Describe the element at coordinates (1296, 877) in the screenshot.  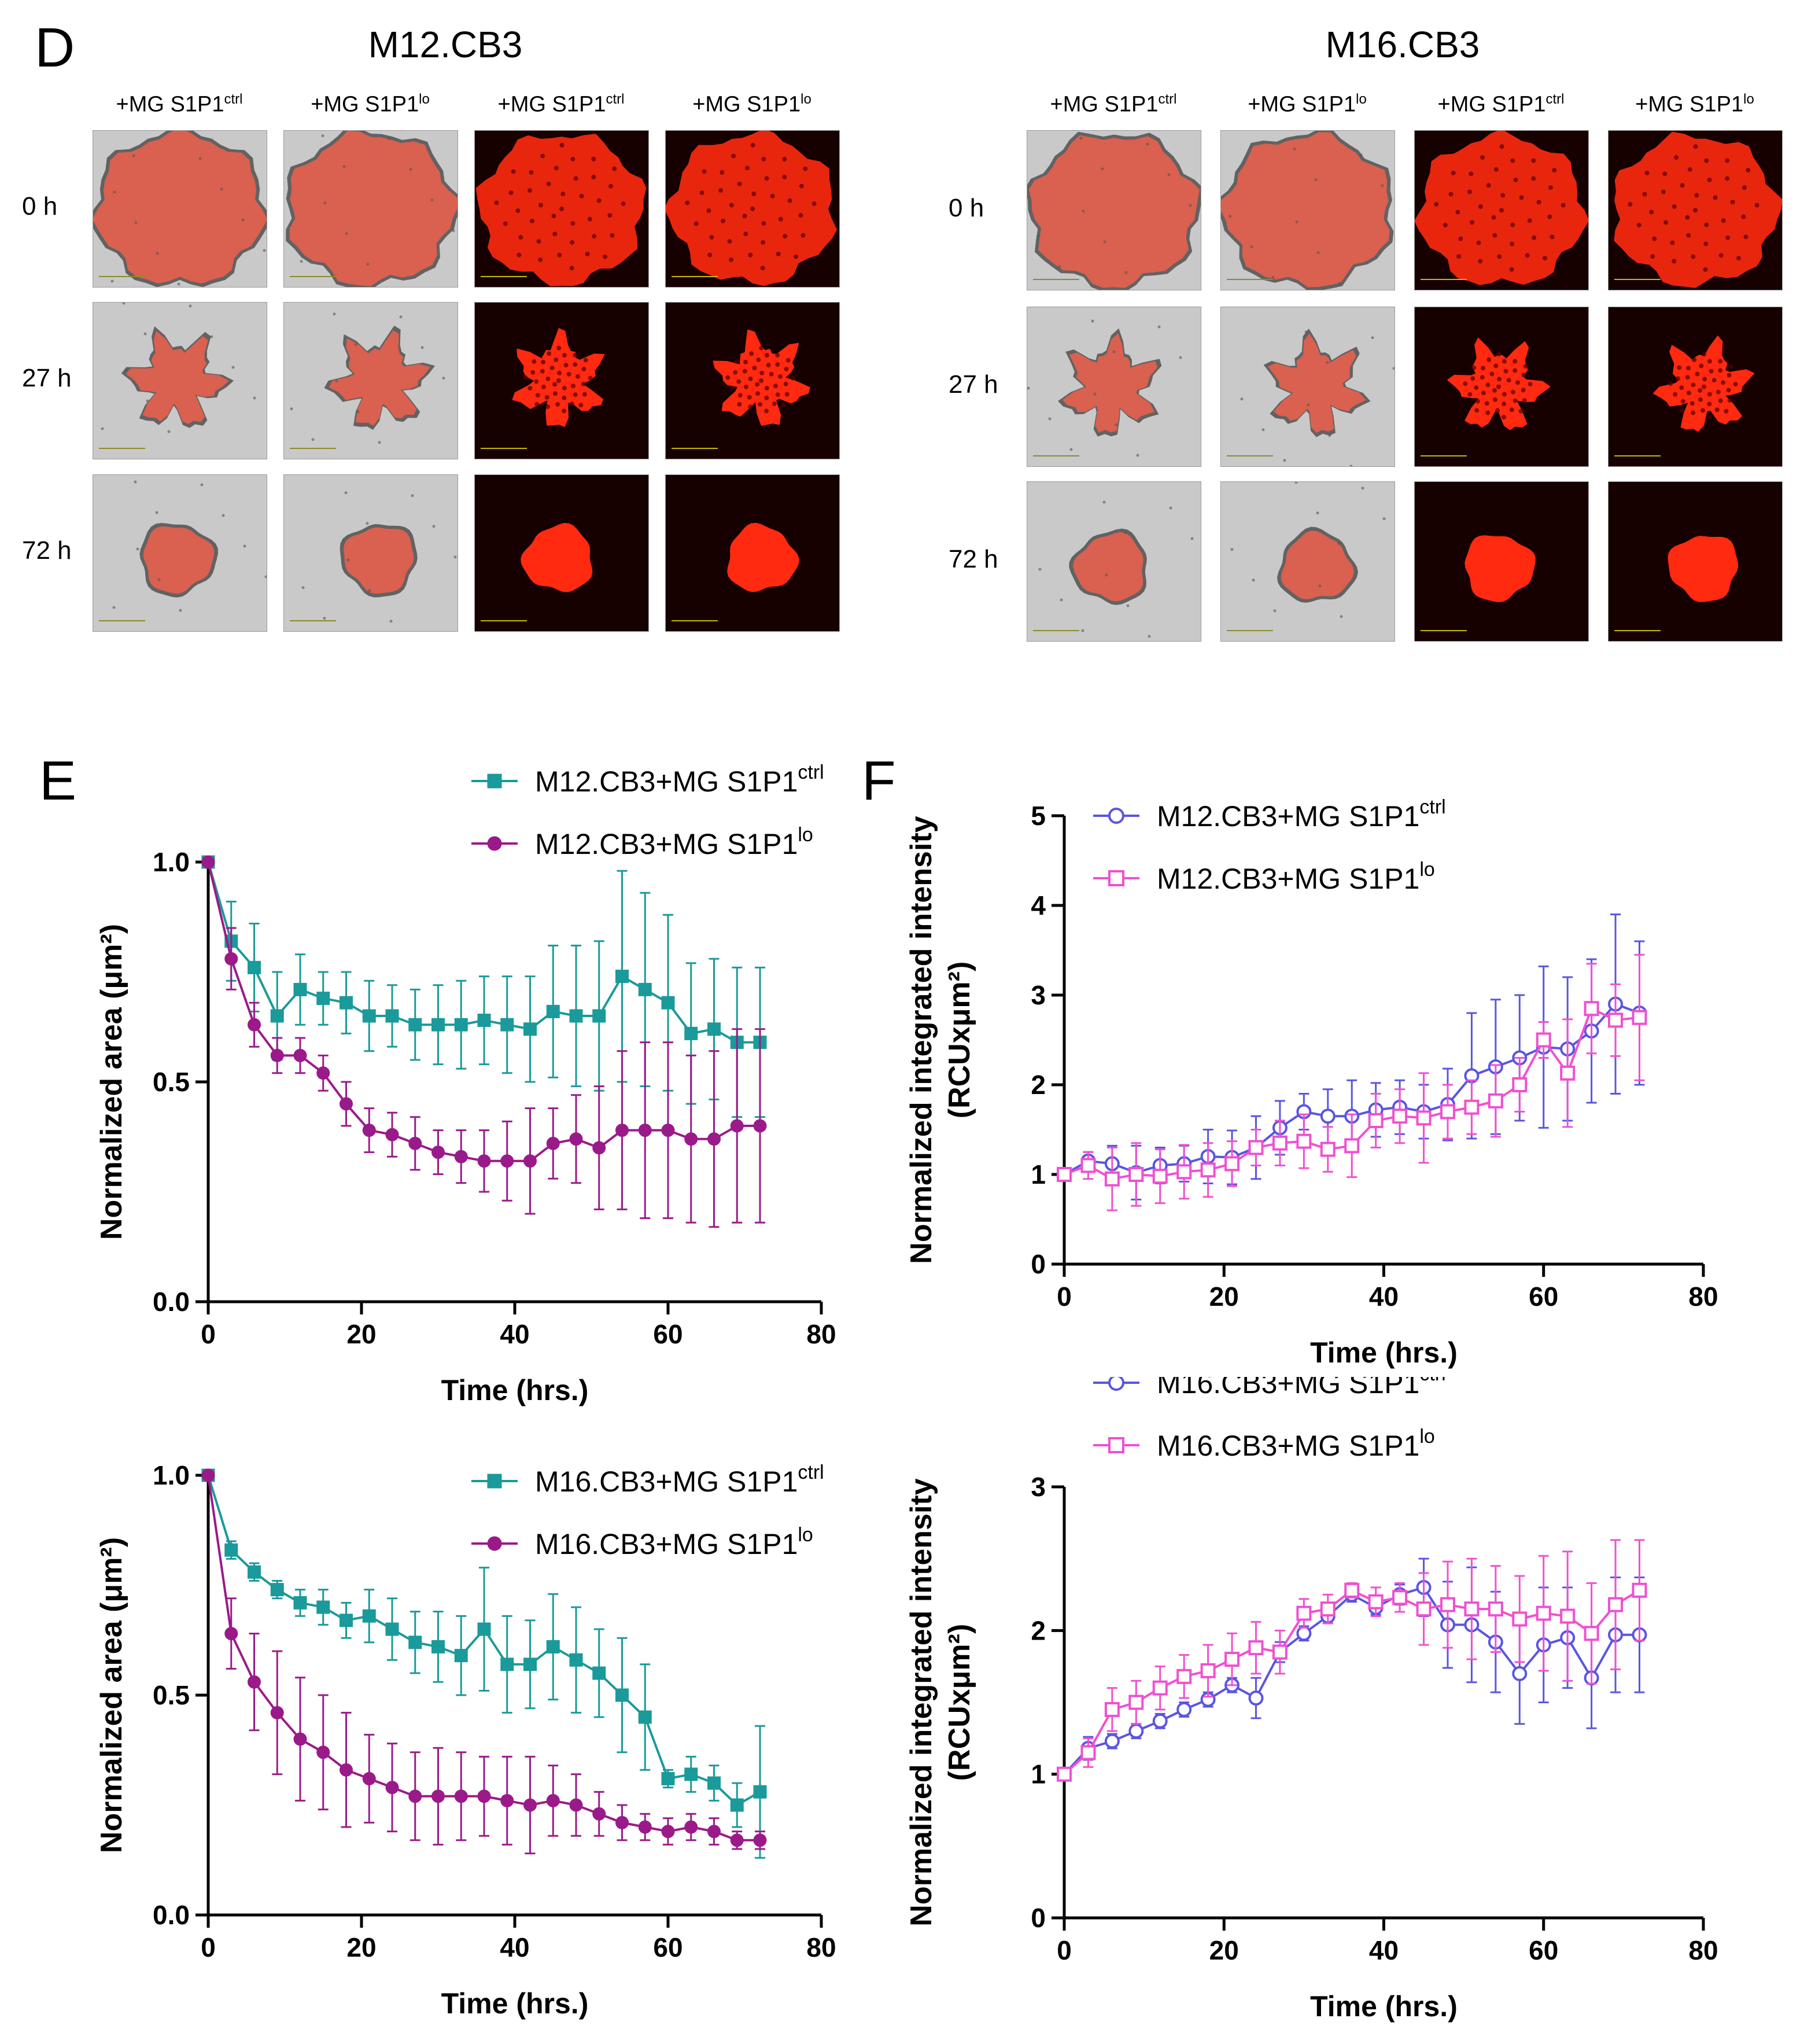
I see `legend-label: M12.CB3+MG S1P1lo` at that location.